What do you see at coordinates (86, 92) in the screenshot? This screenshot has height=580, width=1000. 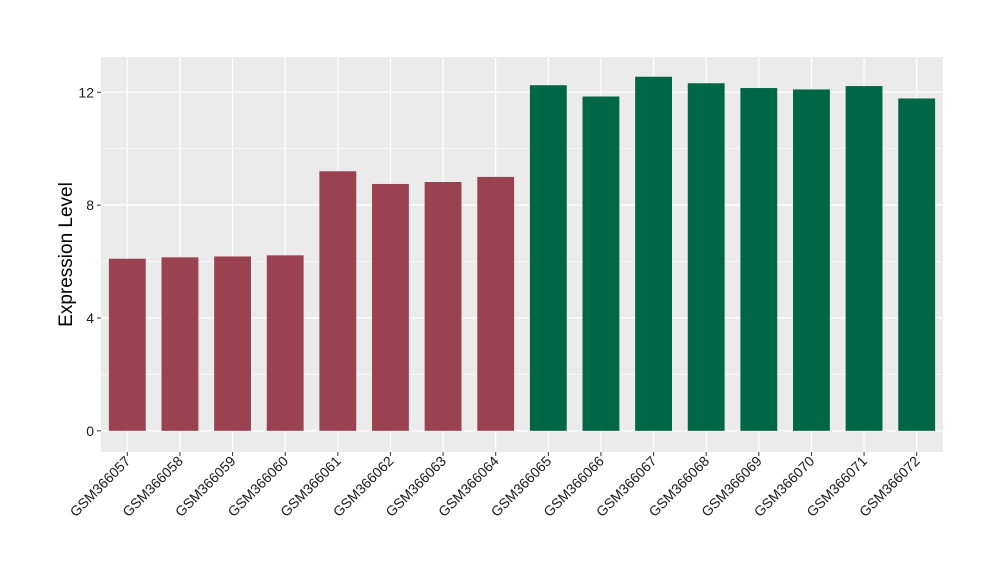 I see `y-tick-label: 12` at bounding box center [86, 92].